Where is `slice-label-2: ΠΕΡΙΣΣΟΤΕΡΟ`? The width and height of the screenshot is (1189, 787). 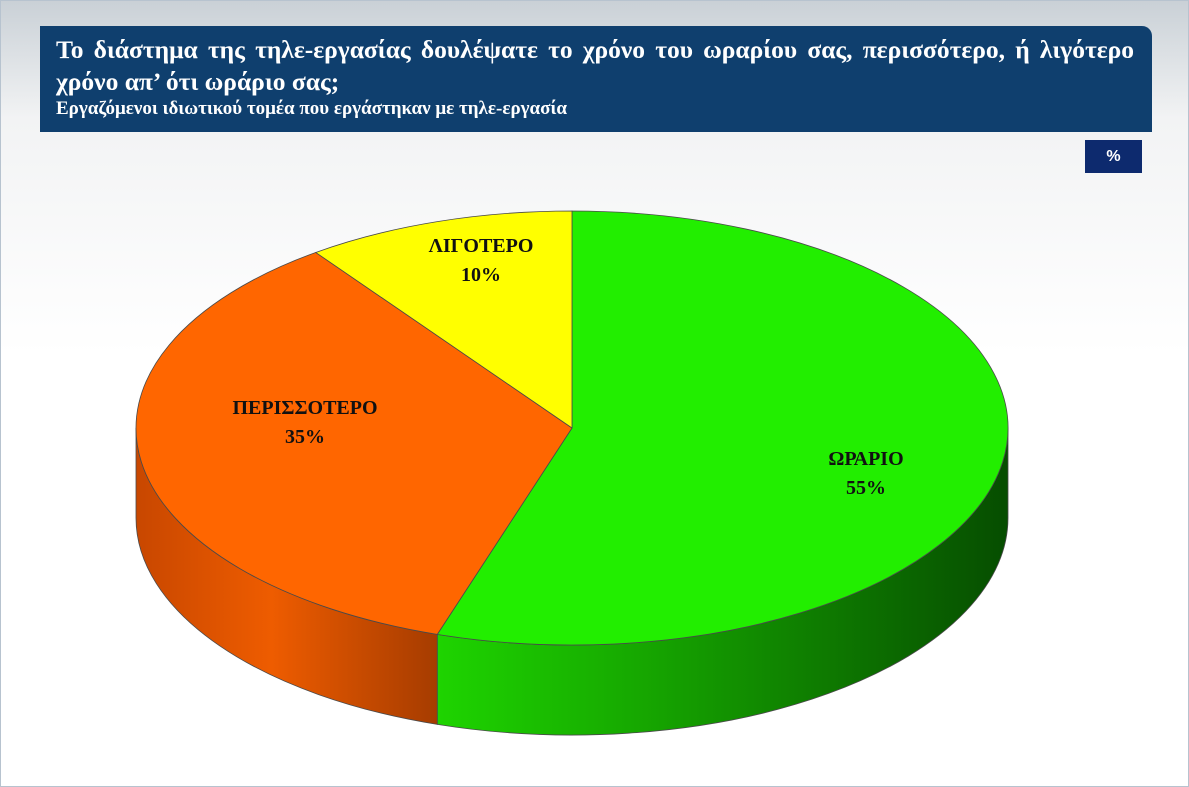 slice-label-2: ΠΕΡΙΣΣΟΤΕΡΟ is located at coordinates (304, 408).